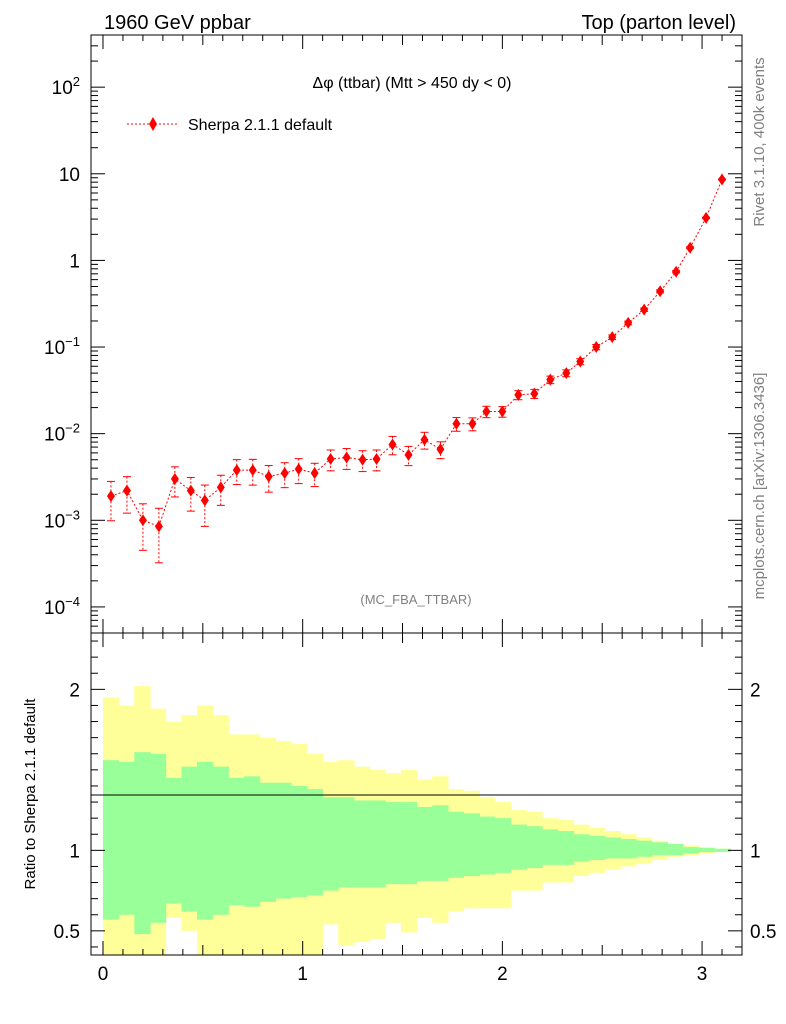  I want to click on header-left: 1960 GeV ppbar, so click(177, 23).